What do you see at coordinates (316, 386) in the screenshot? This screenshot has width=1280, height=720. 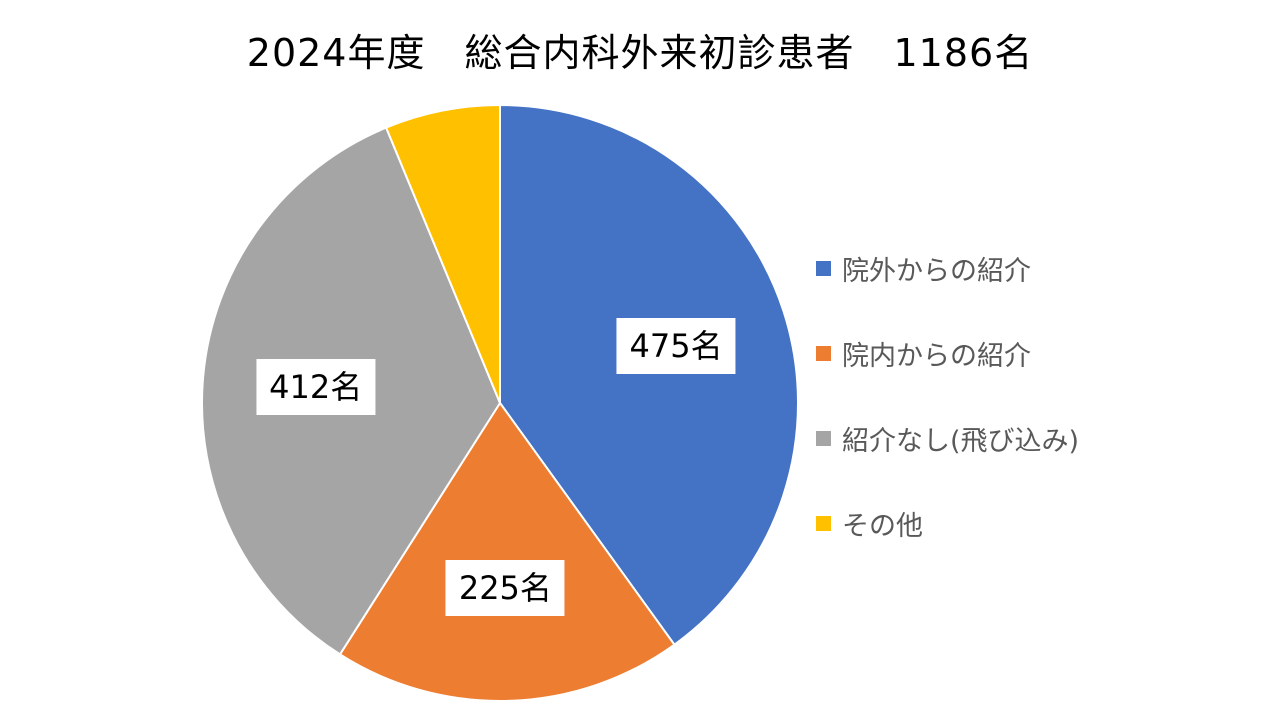 I see `data-label: 412名` at bounding box center [316, 386].